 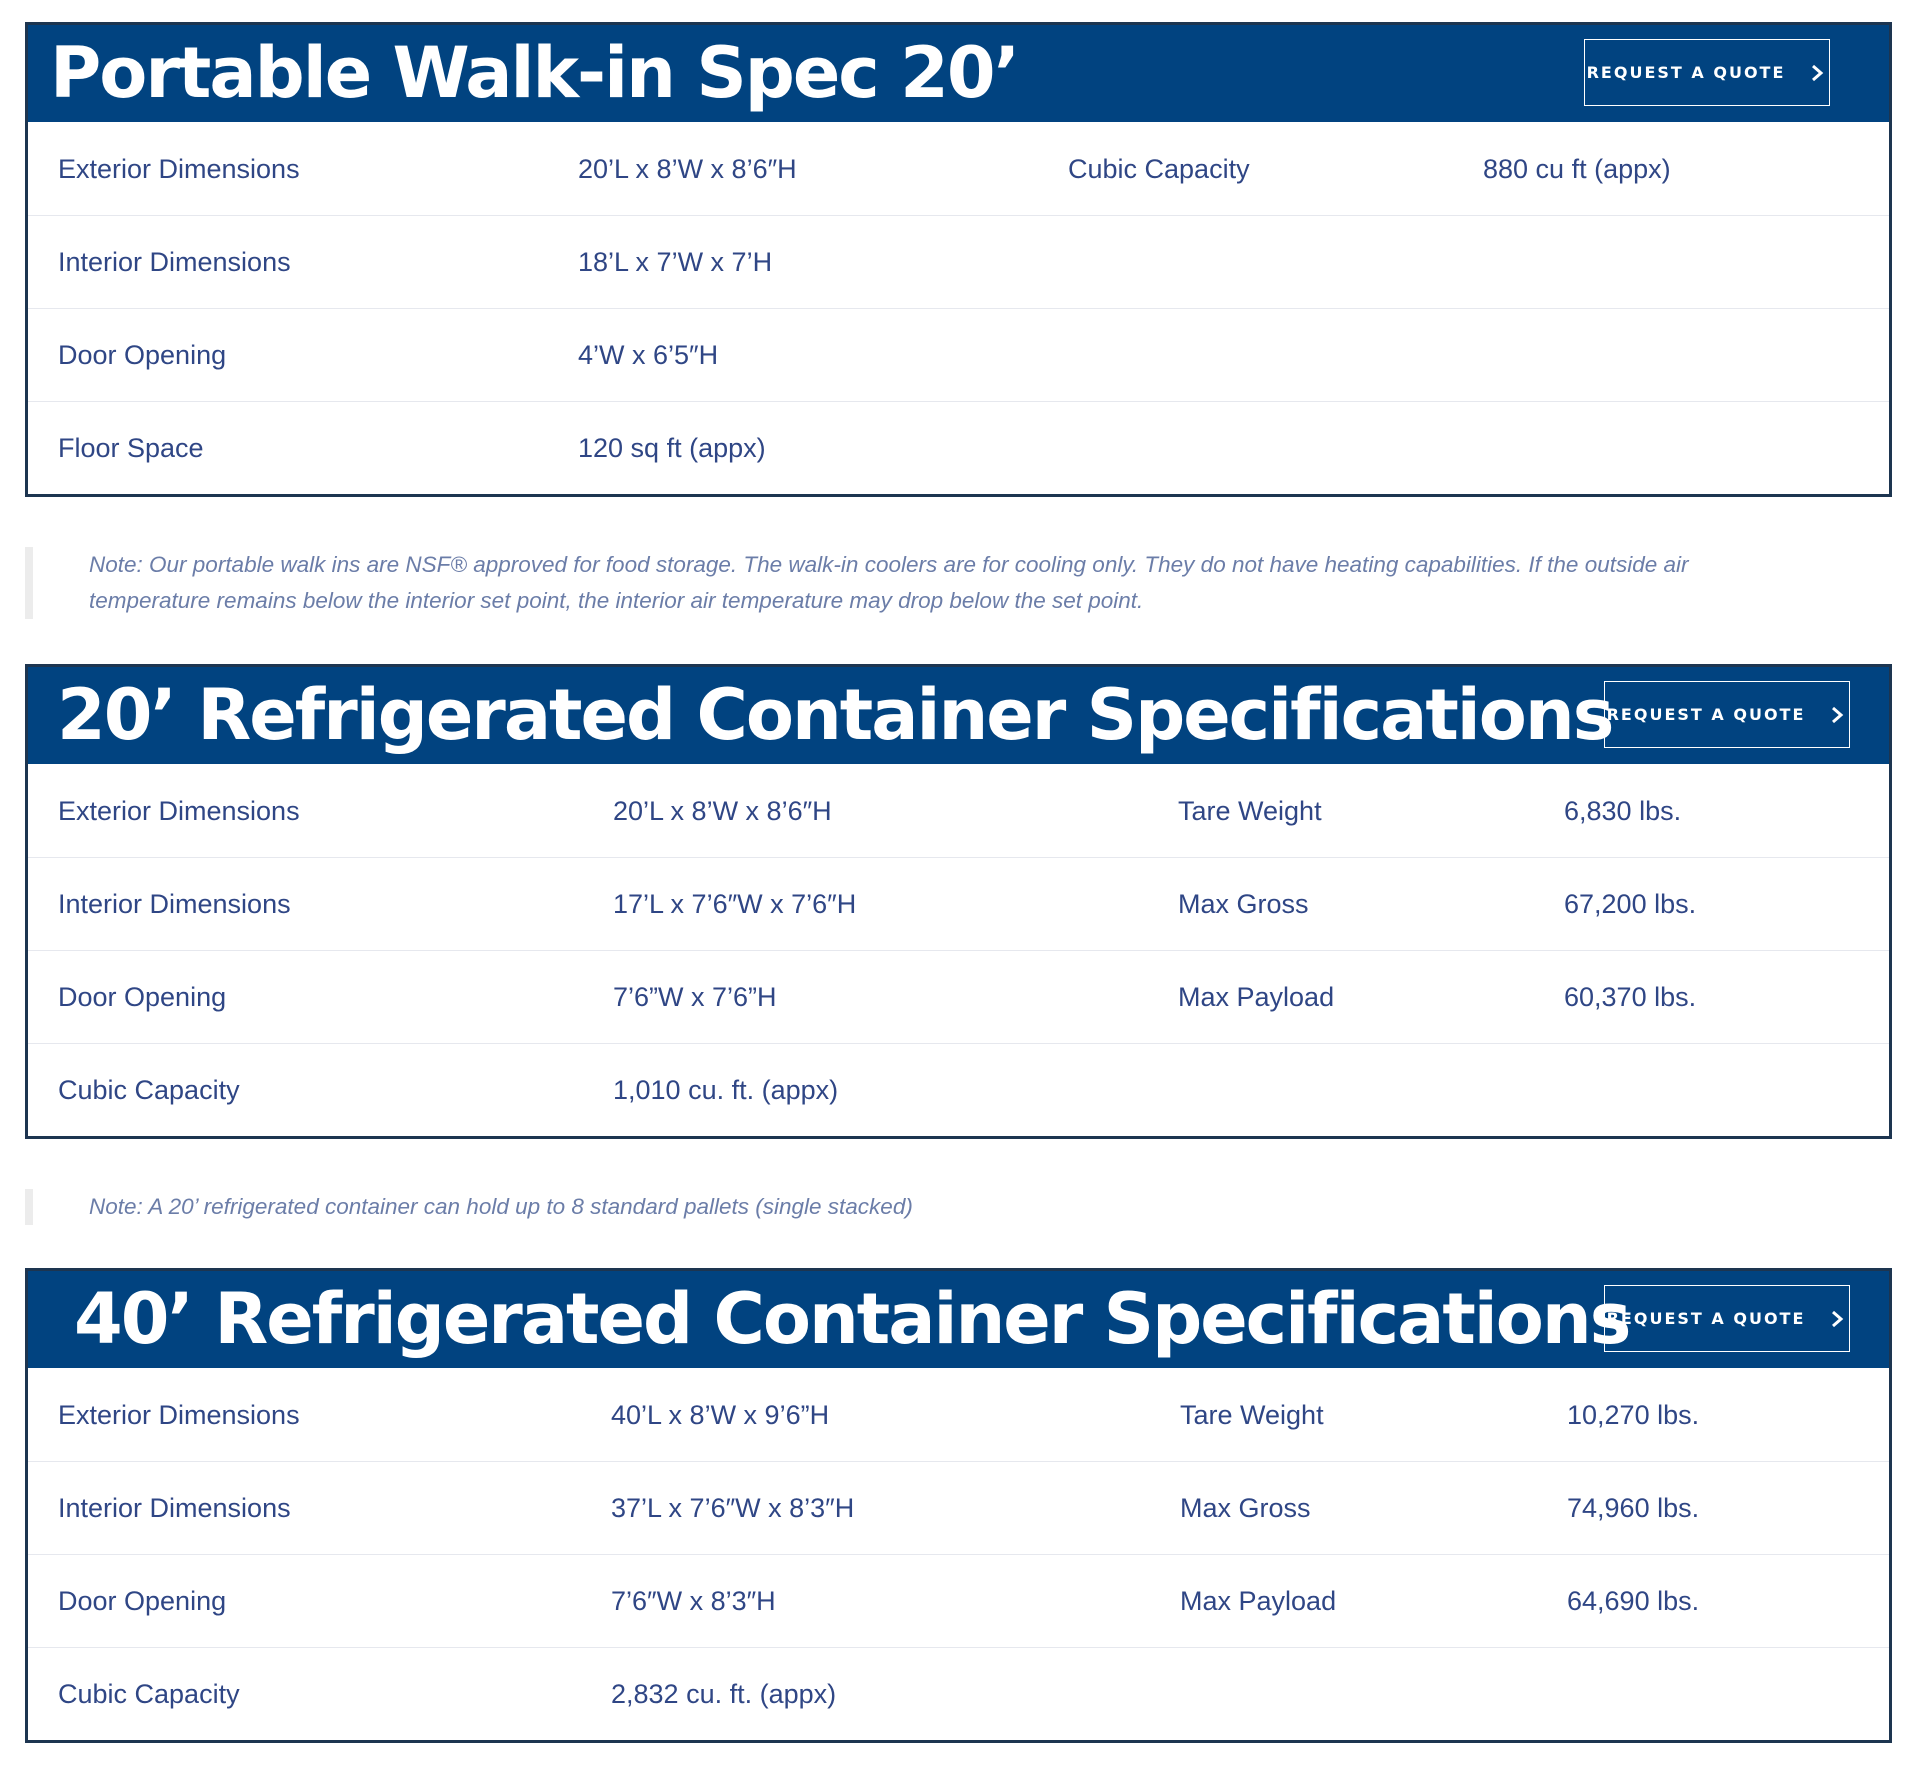 I want to click on table-row: Cubic Capacity 2,832 cu. ft. (appx), so click(x=958, y=1693).